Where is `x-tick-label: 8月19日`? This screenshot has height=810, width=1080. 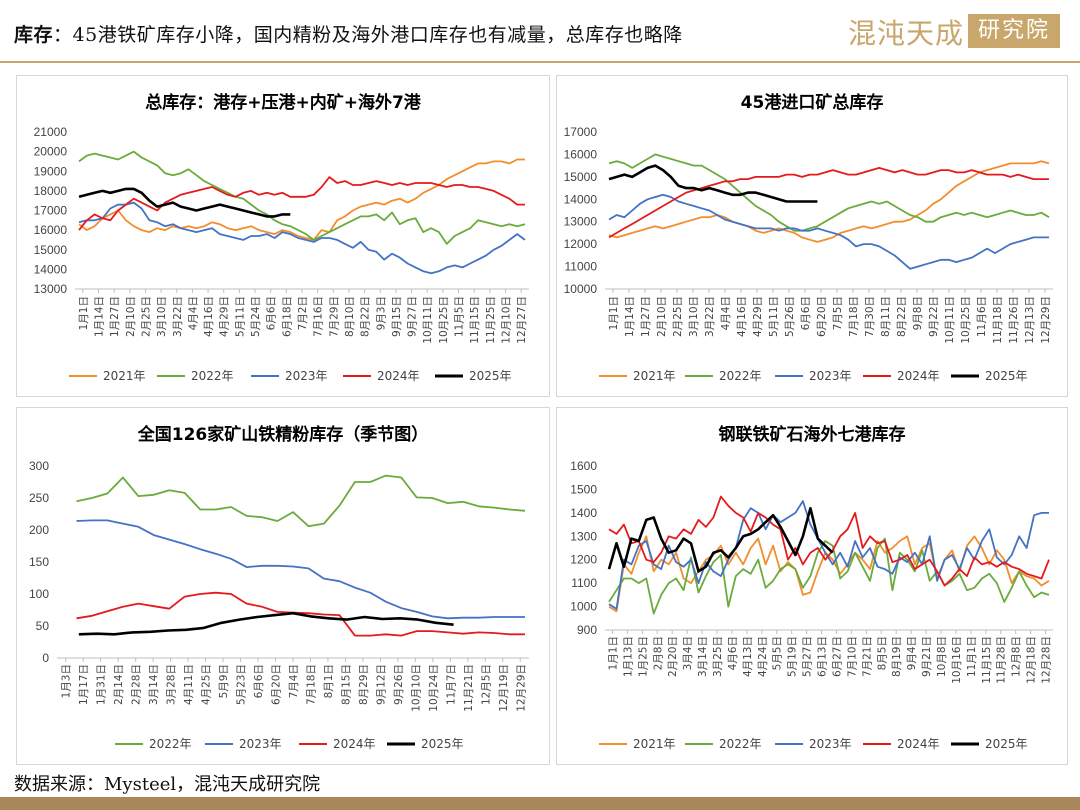
x-tick-label: 8月19日 is located at coordinates (897, 656).